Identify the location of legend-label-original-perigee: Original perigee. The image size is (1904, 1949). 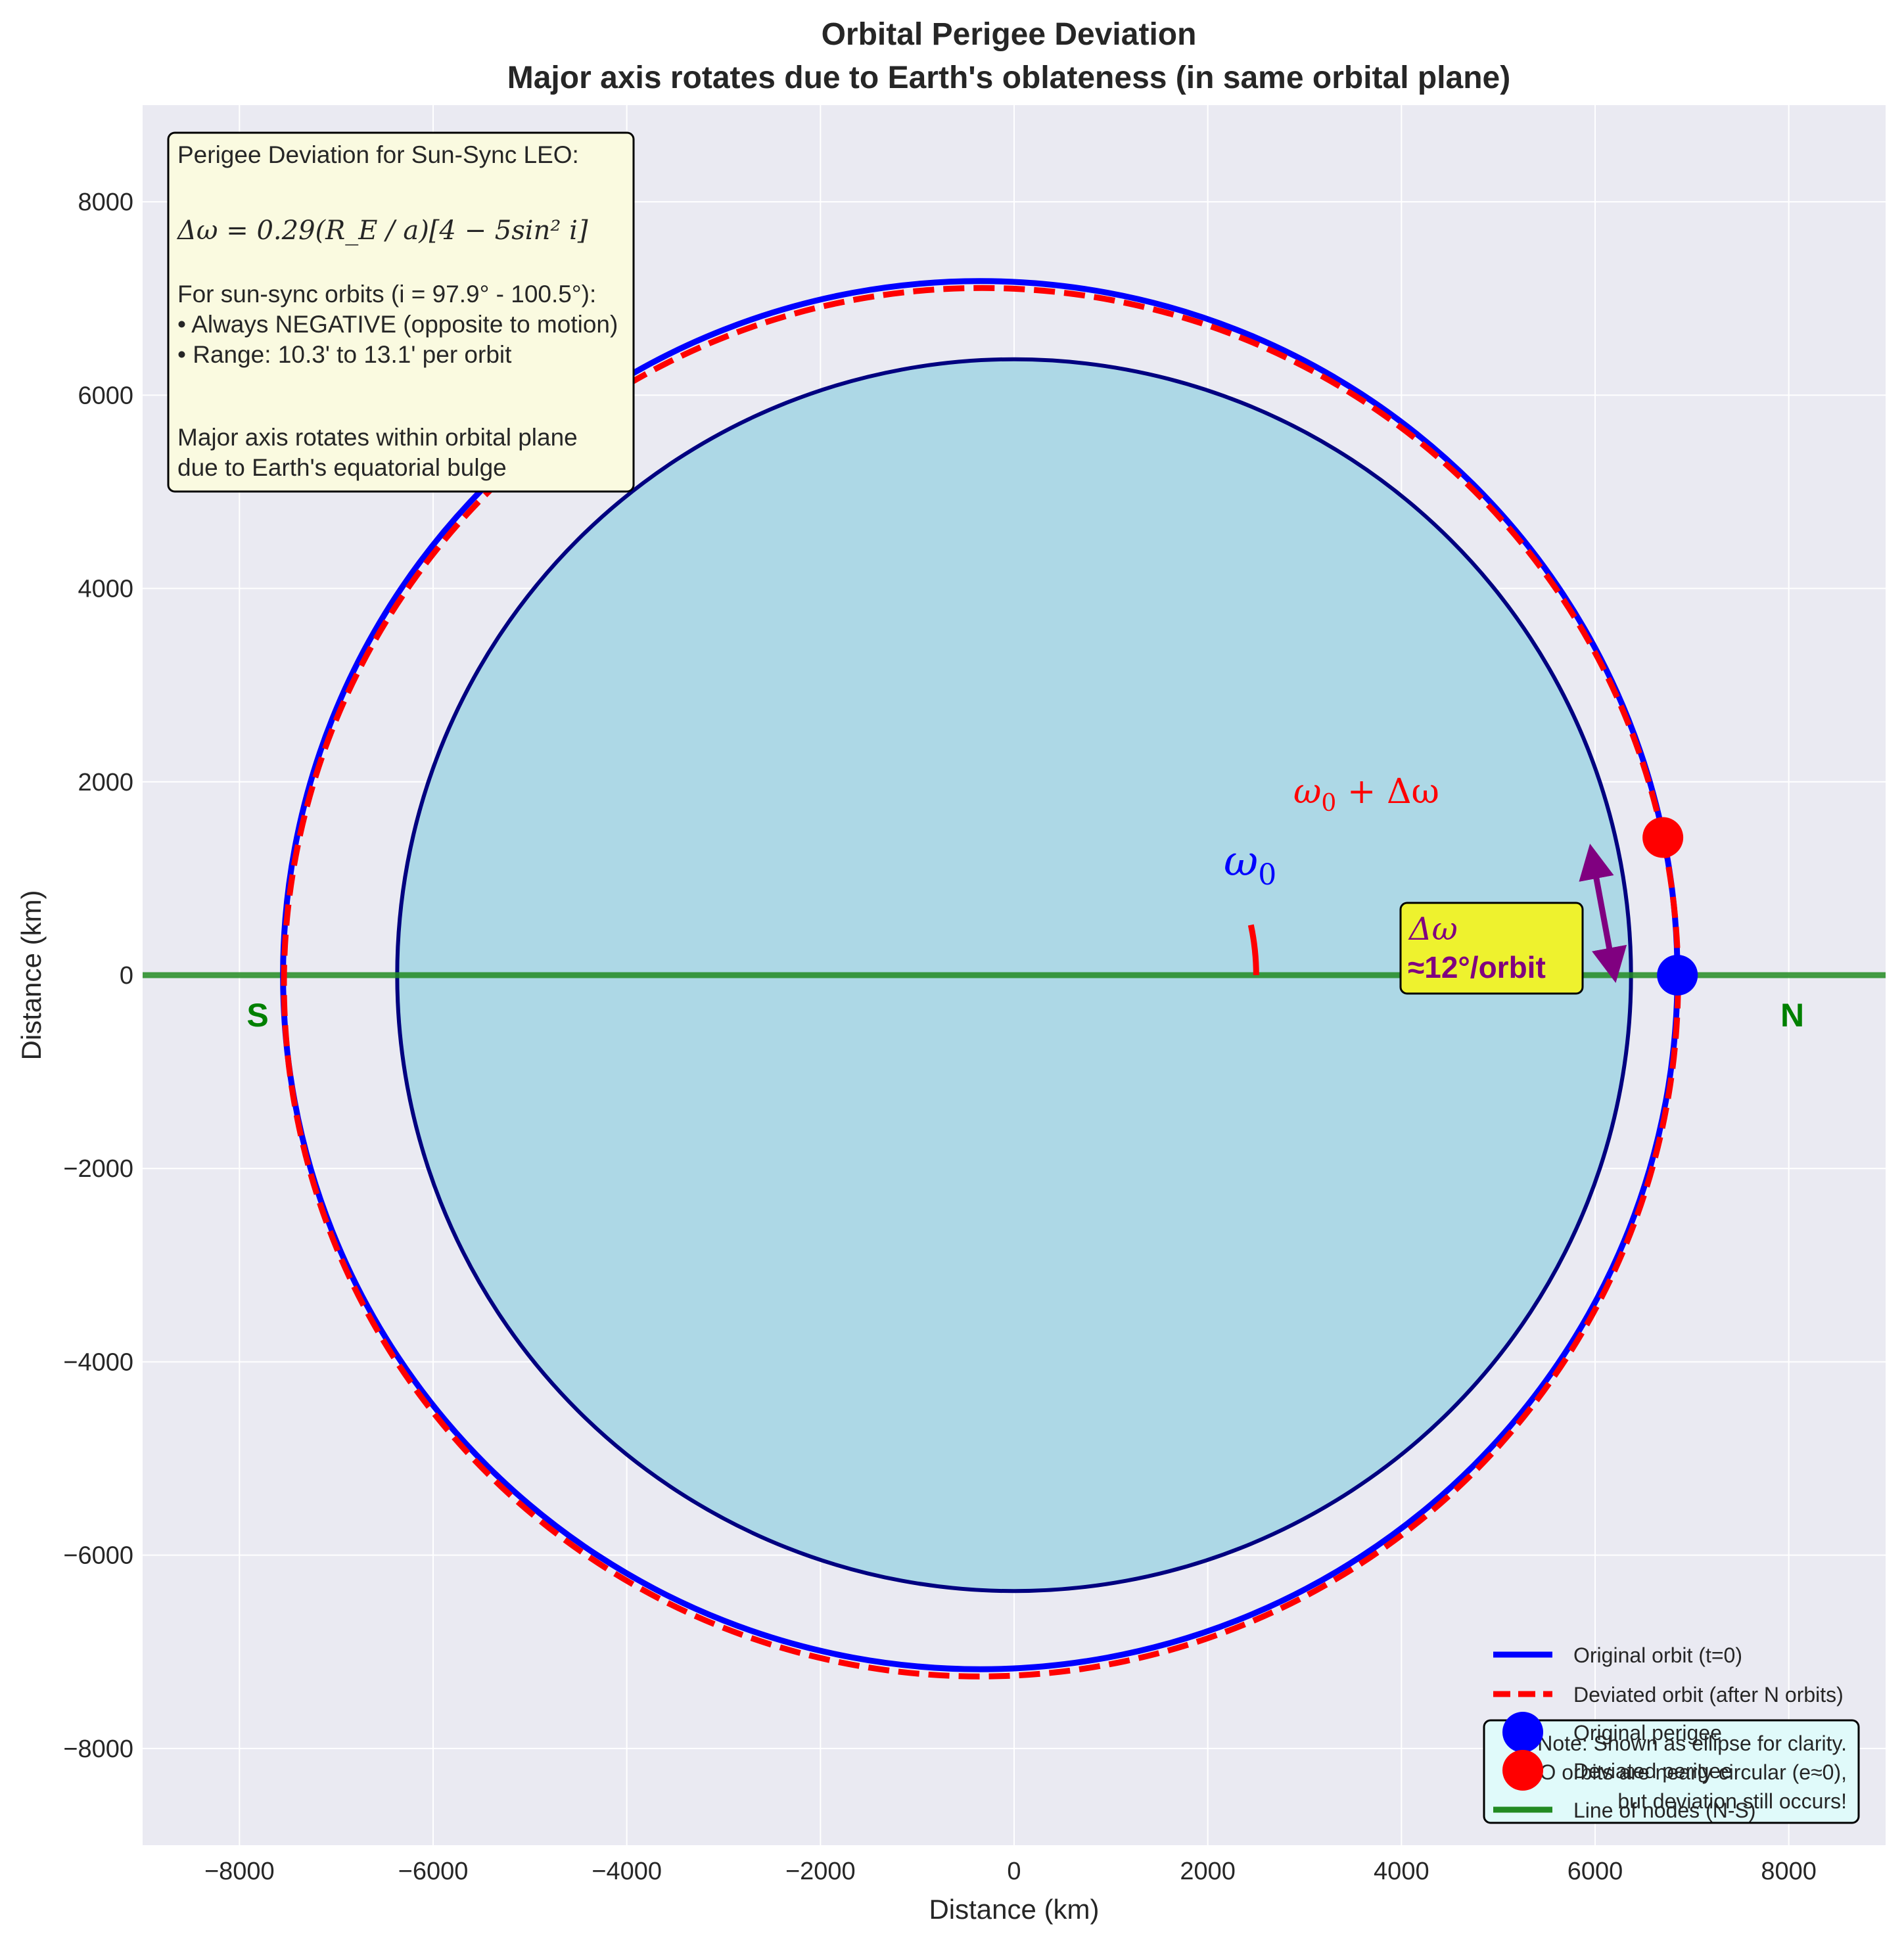
(1647, 1733).